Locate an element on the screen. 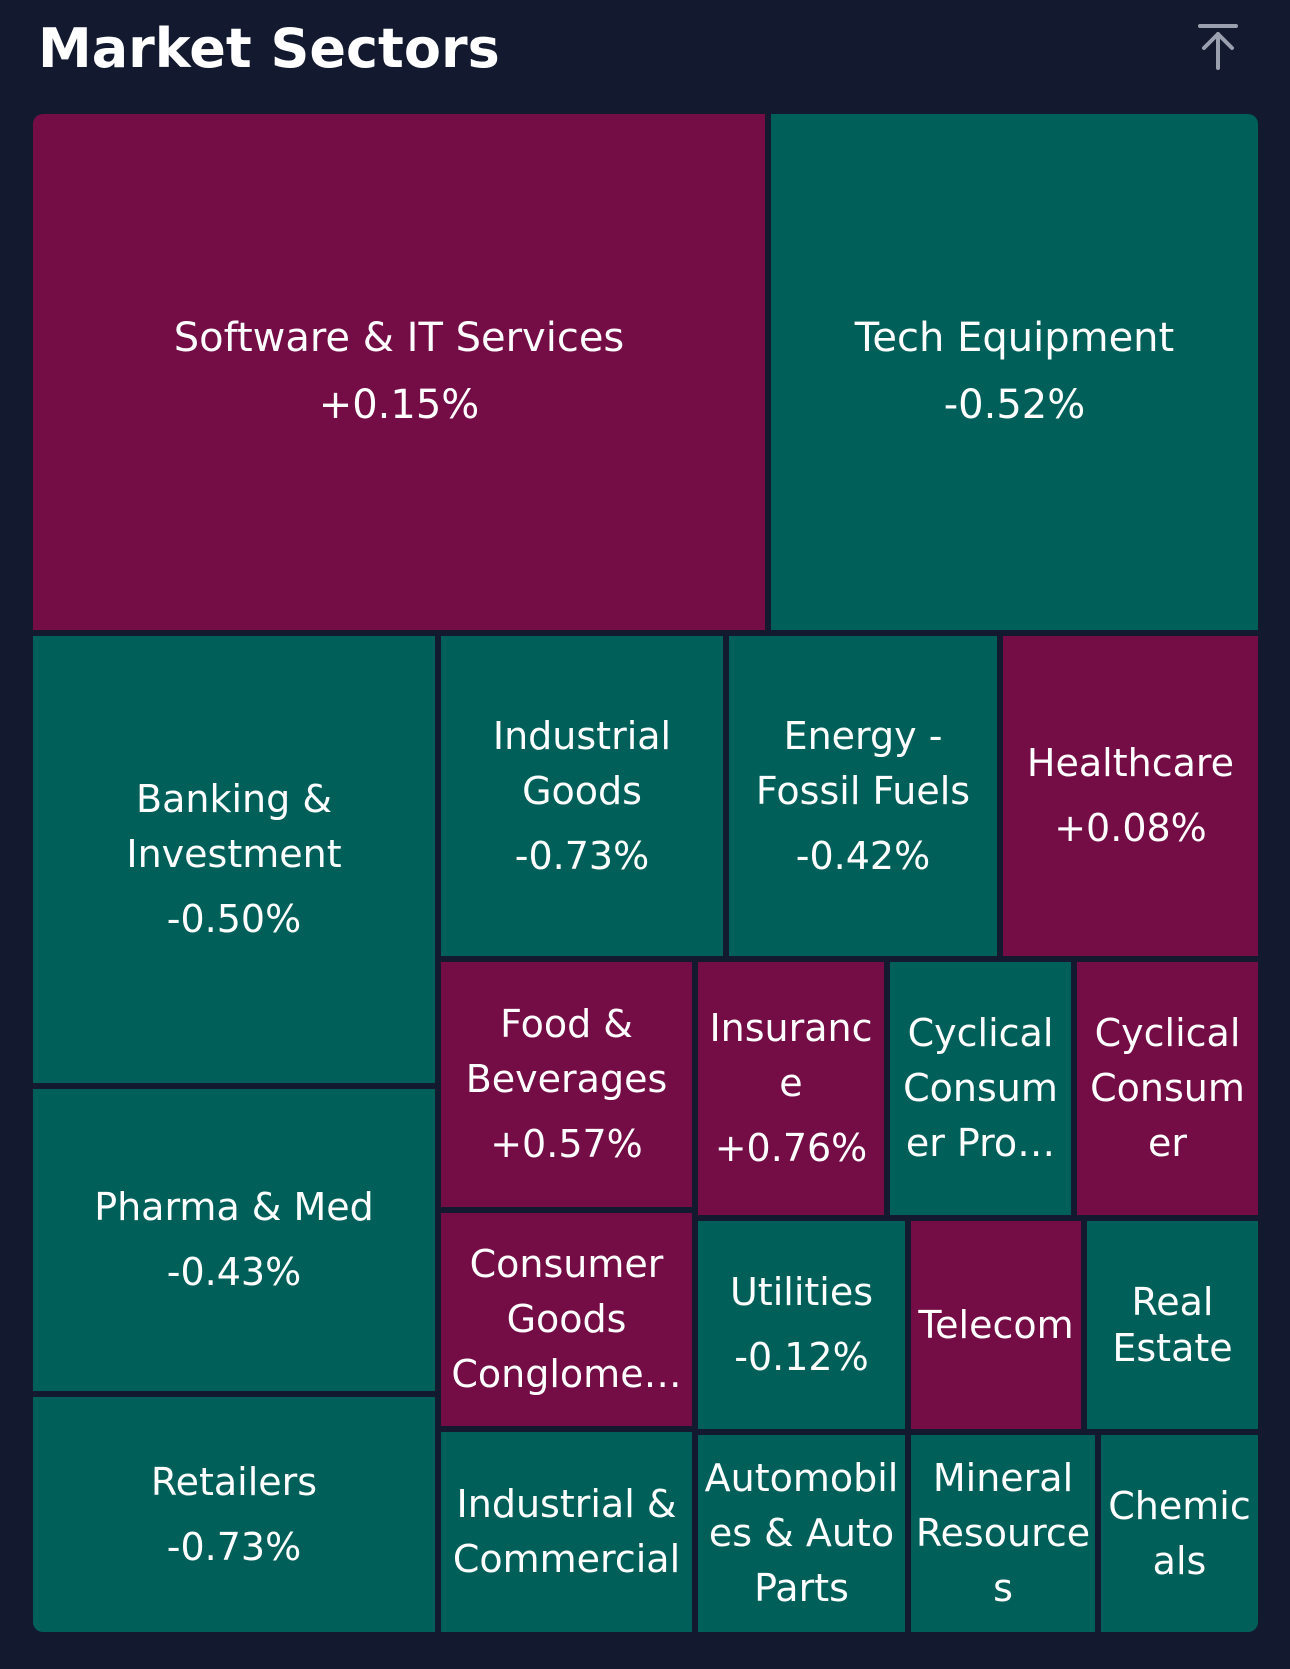 This screenshot has height=1669, width=1290. sector-tile-industrial-goods: Industrial Goods -0.73% is located at coordinates (582, 796).